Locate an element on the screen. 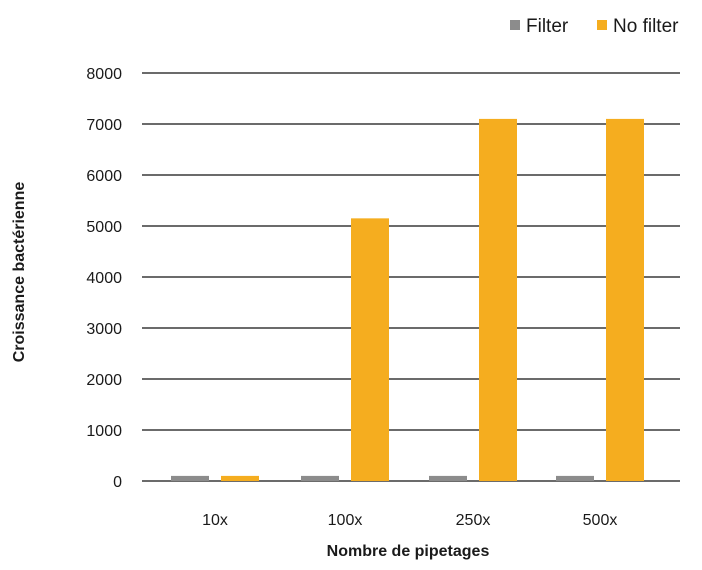 Image resolution: width=702 pixels, height=570 pixels. y-tick-labels: 0 1000 2000 3000 4000 5000 6000 7000 8000 is located at coordinates (104, 278).